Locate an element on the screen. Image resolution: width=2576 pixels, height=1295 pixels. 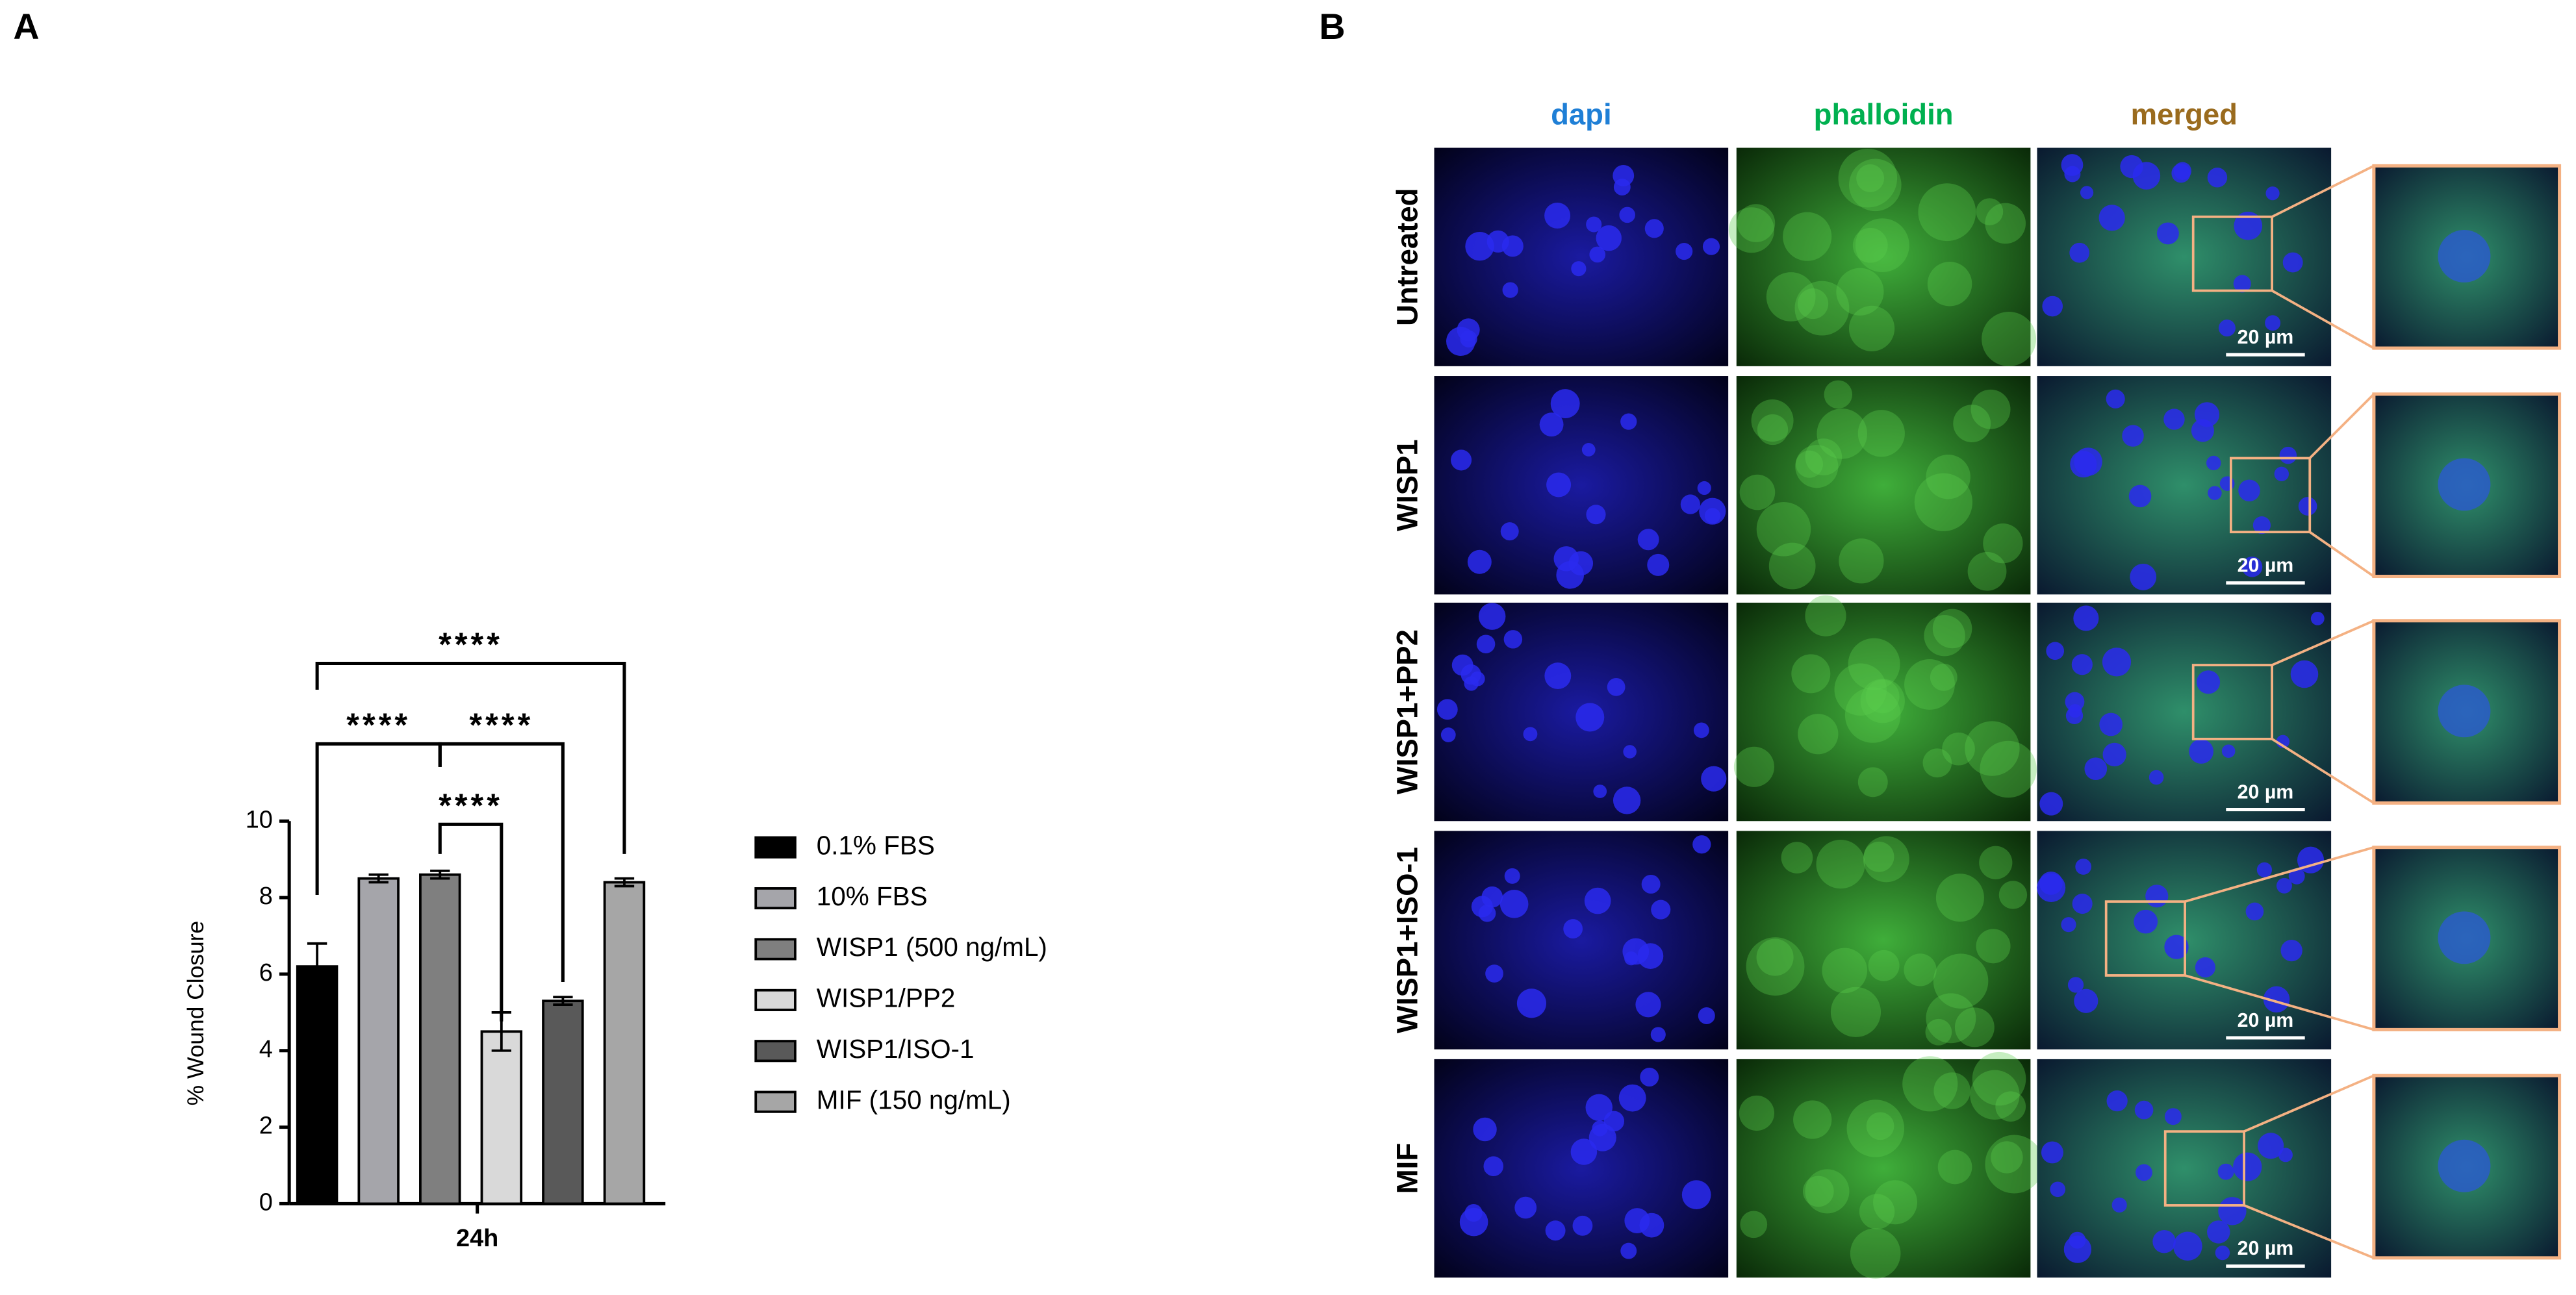
bar is located at coordinates (563, 1102).